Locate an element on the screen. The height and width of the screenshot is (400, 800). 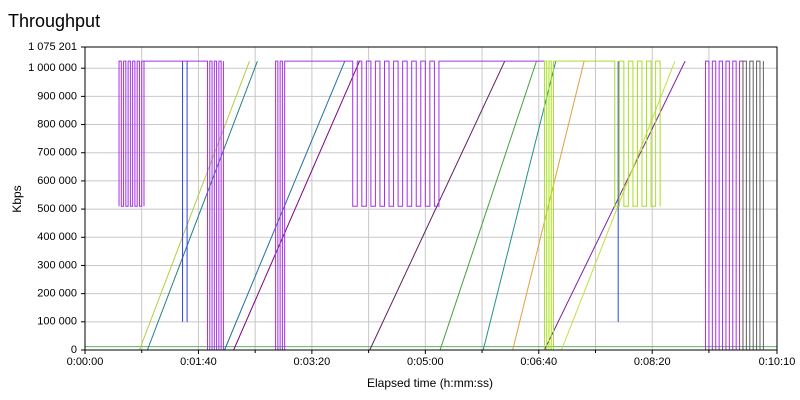
y-tick-label: 600 000 is located at coordinates (57, 181).